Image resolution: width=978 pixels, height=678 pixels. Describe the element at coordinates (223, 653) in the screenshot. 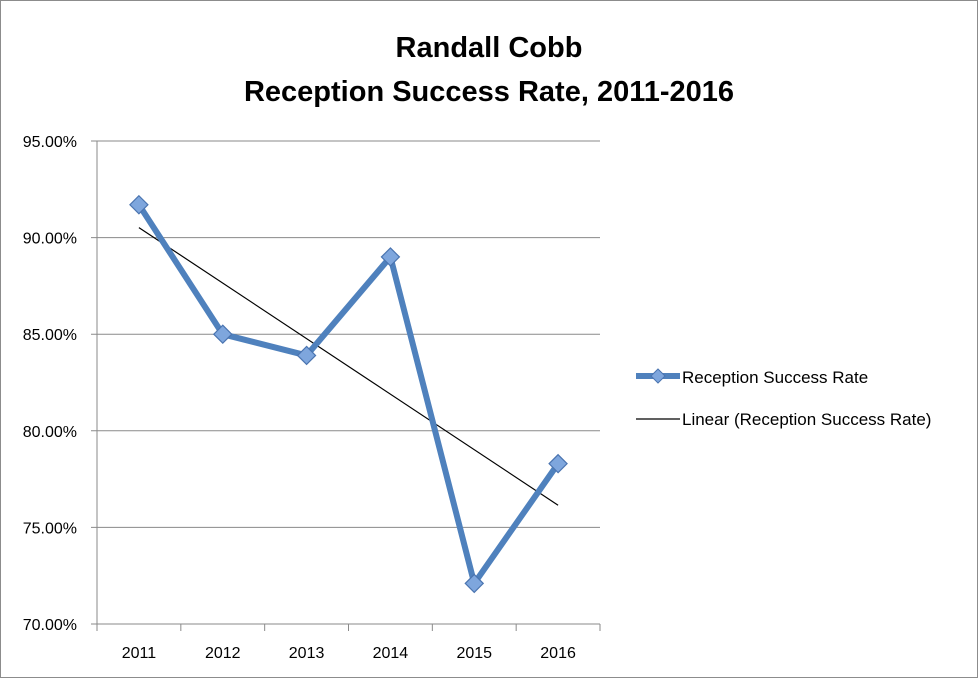

I see `x-tick-label: 2012` at that location.